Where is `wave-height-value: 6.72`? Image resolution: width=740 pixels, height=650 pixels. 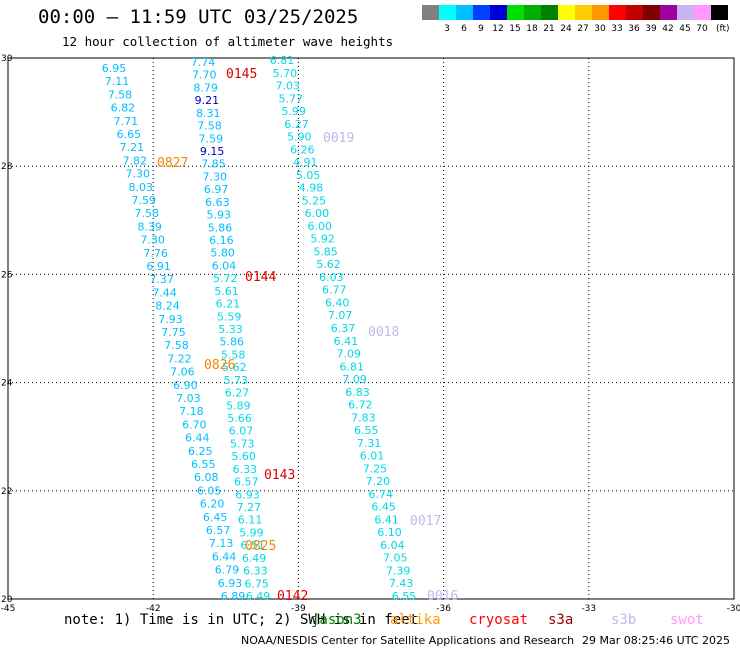
wave-height-value: 6.72 is located at coordinates (360, 405).